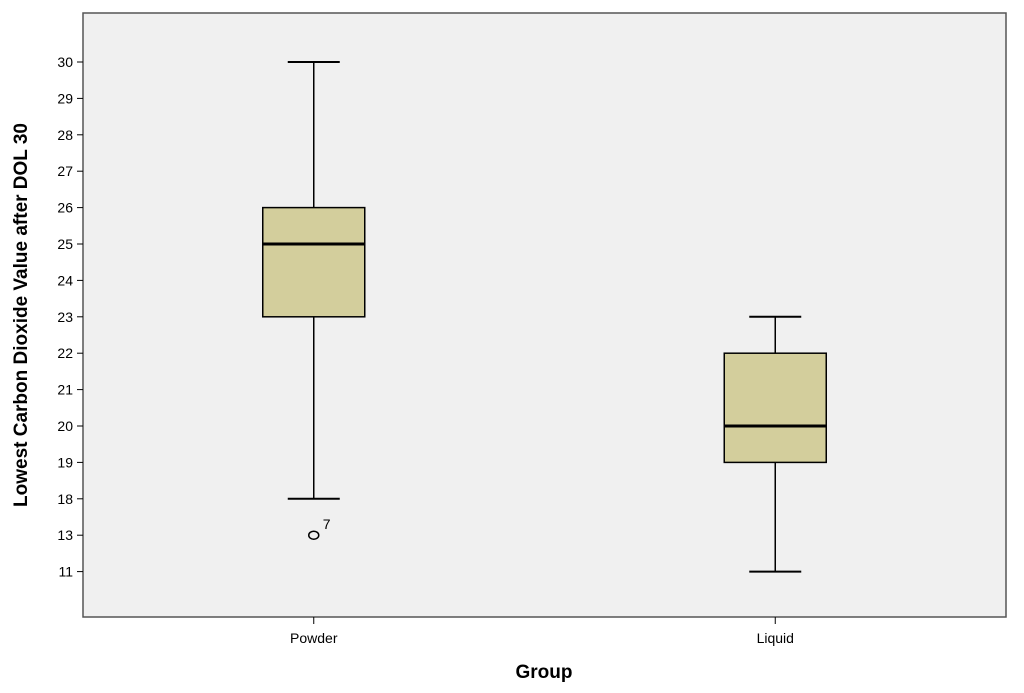 This screenshot has width=1024, height=693. Describe the element at coordinates (65, 135) in the screenshot. I see `y-tick-label: 28` at that location.